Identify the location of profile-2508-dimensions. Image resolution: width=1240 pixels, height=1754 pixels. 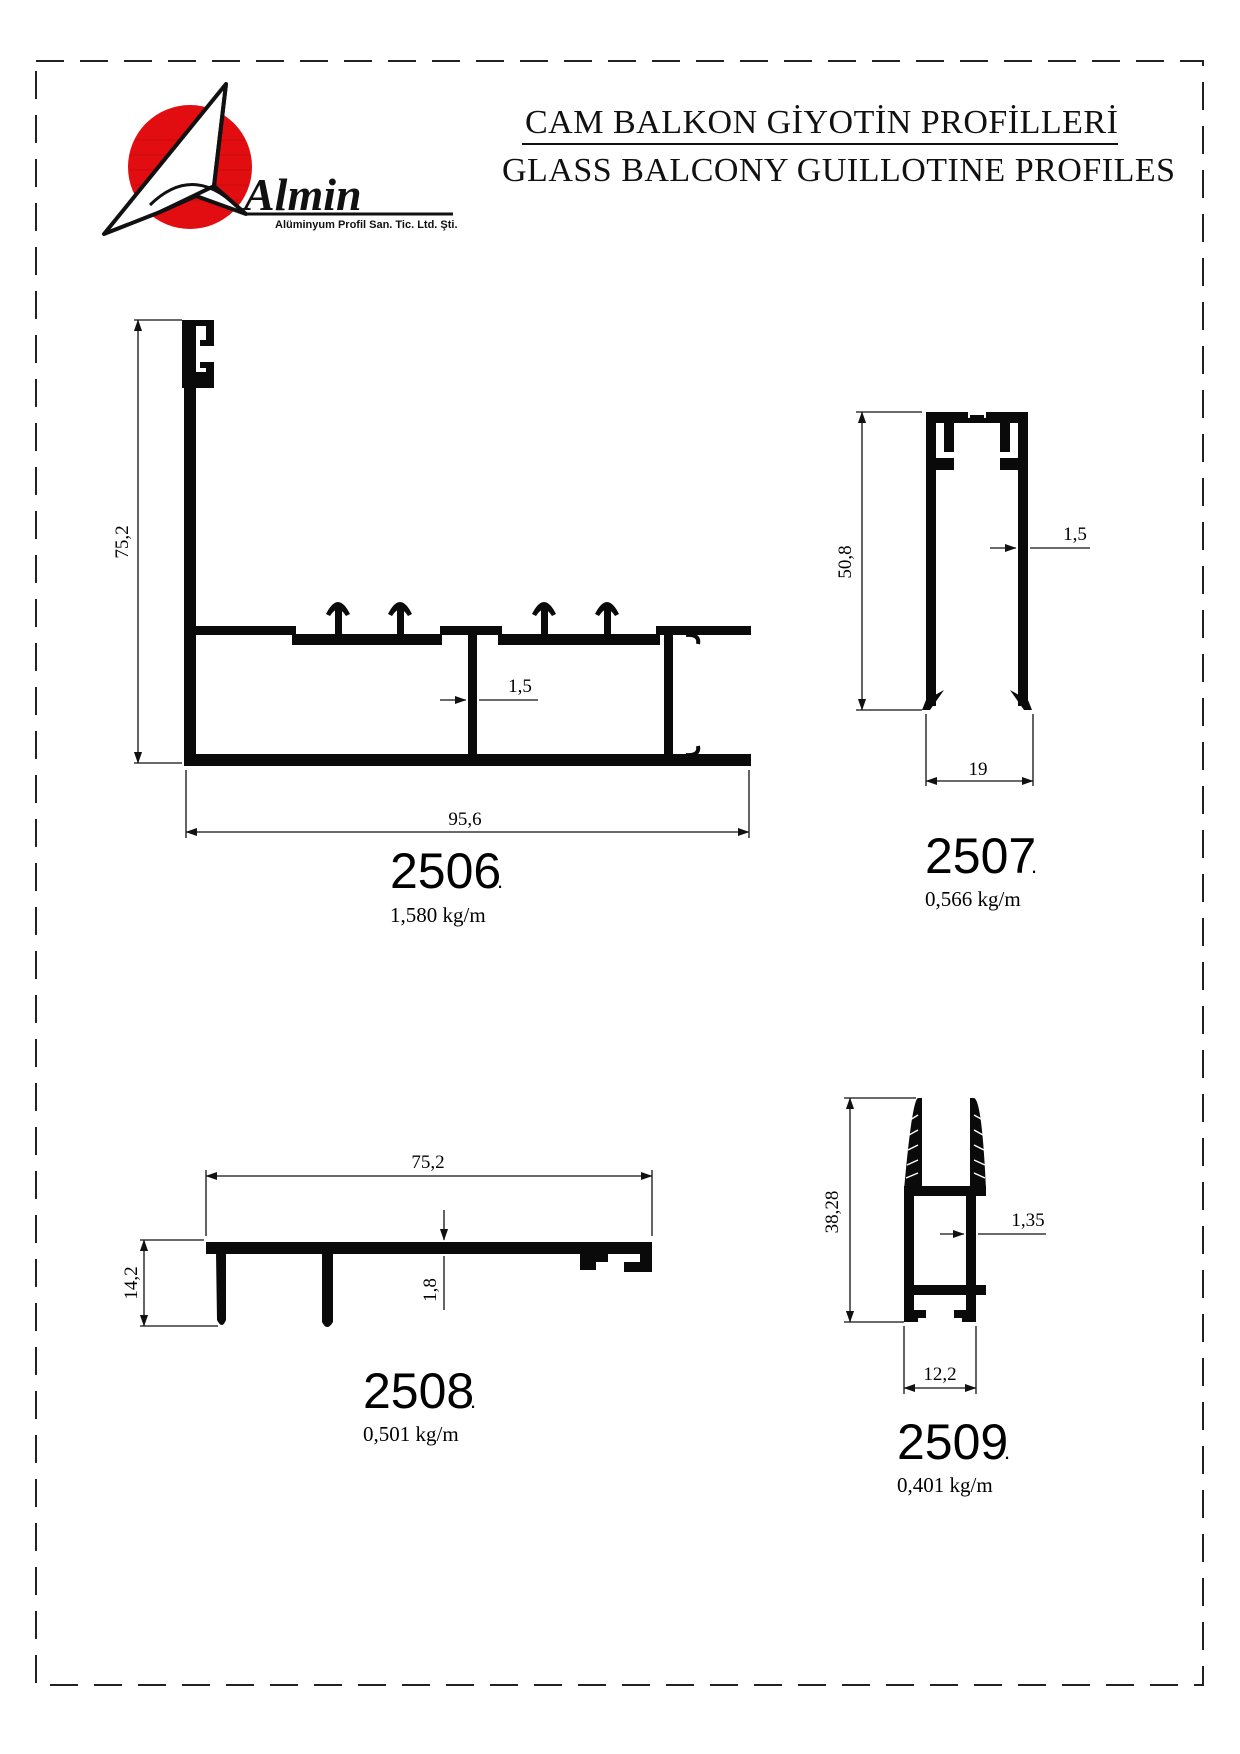
(396, 1248).